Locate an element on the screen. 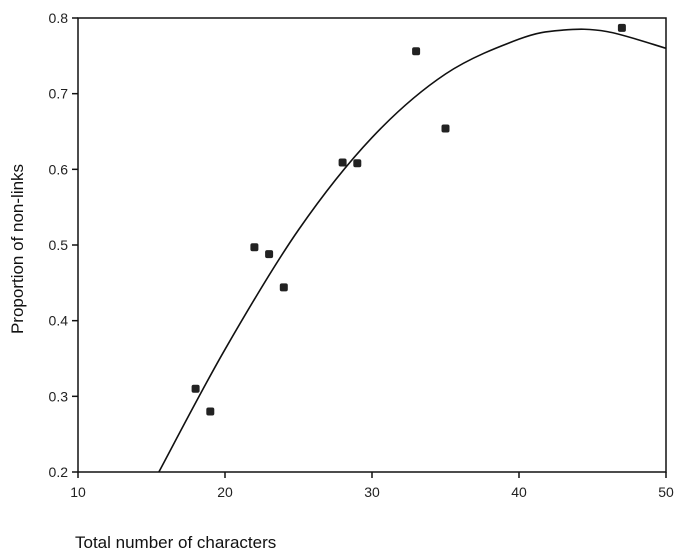 The image size is (674, 552). x-tick-label: 10 is located at coordinates (78, 492).